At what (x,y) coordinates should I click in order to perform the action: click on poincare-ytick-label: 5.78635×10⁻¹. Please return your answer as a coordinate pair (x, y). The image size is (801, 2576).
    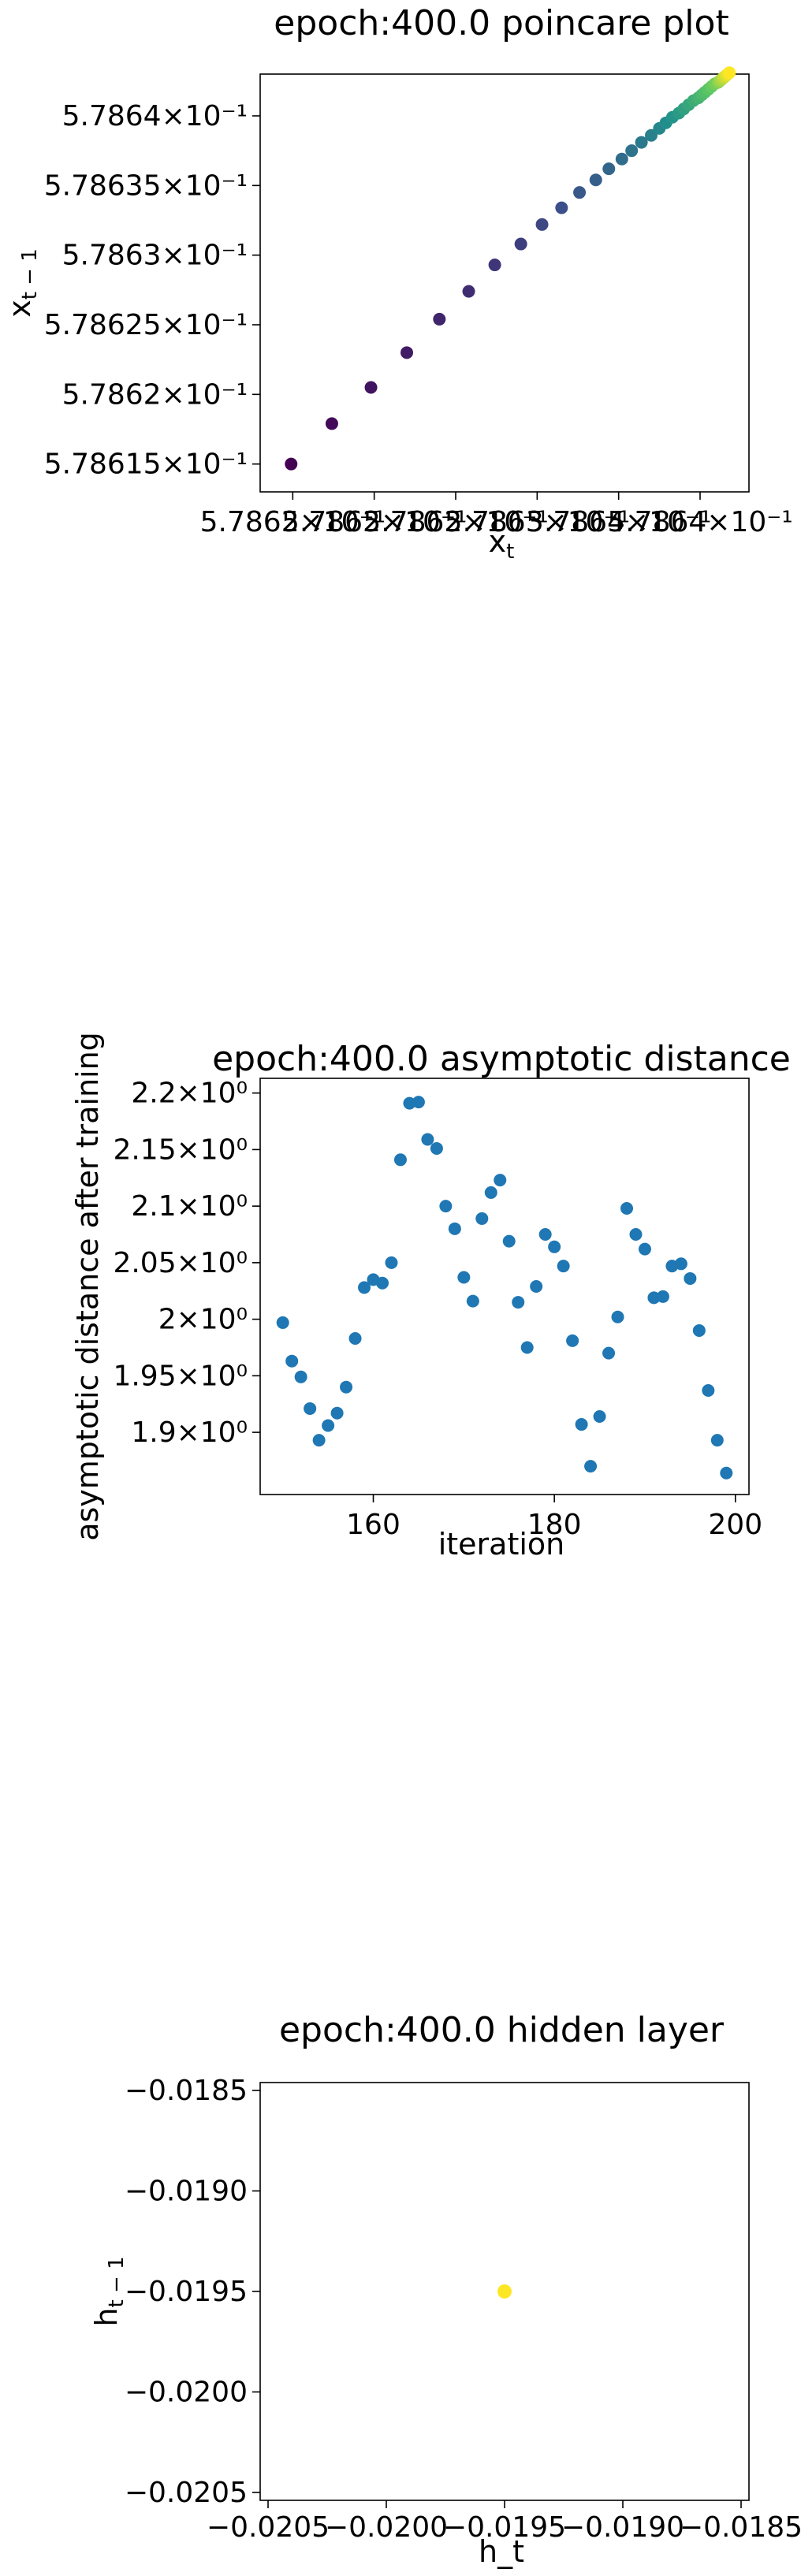
    Looking at the image, I should click on (146, 185).